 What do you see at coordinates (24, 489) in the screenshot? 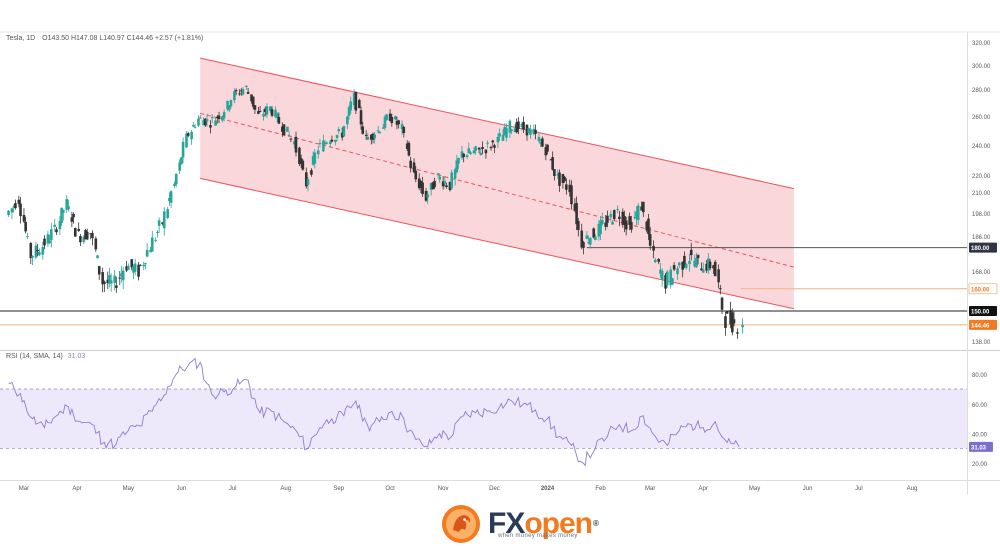
I see `time-tick-label: Mar` at bounding box center [24, 489].